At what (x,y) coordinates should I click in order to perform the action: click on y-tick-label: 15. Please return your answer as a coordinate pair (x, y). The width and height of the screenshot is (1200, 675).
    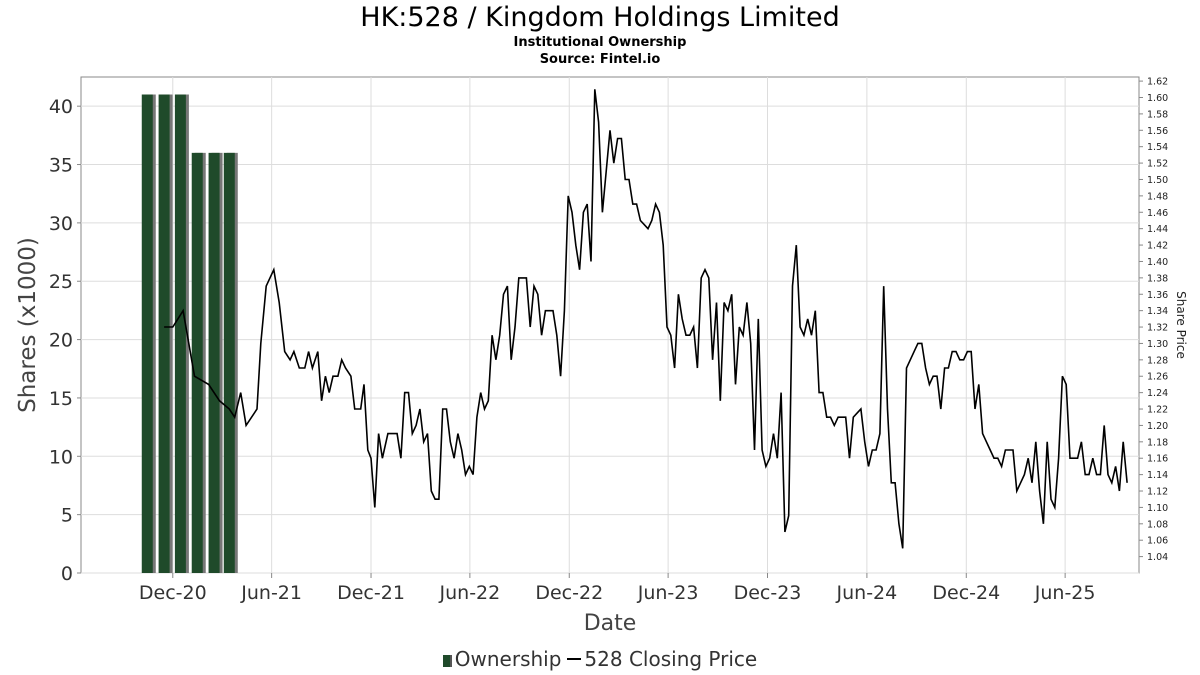
    Looking at the image, I should click on (61, 399).